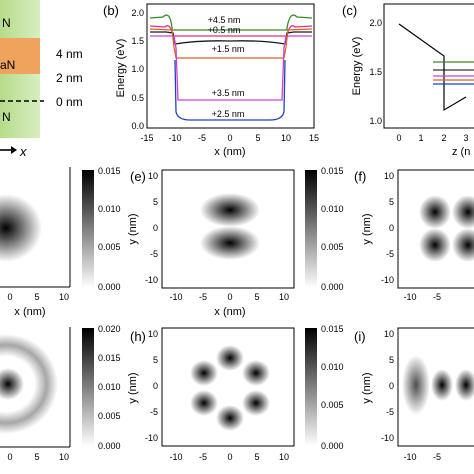  Describe the element at coordinates (101, 229) in the screenshot. I see `colorbar-1: 0.015 0.010 0.005 0.000` at that location.